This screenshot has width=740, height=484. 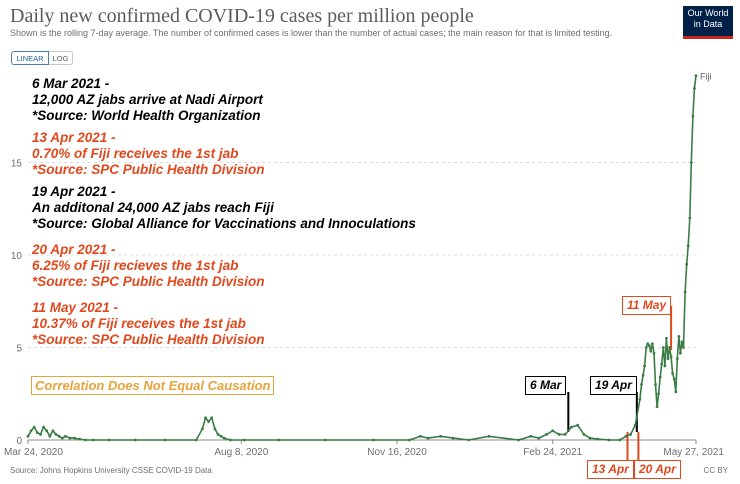 What do you see at coordinates (552, 452) in the screenshot?
I see `x-tick-label: Feb 24, 2021` at bounding box center [552, 452].